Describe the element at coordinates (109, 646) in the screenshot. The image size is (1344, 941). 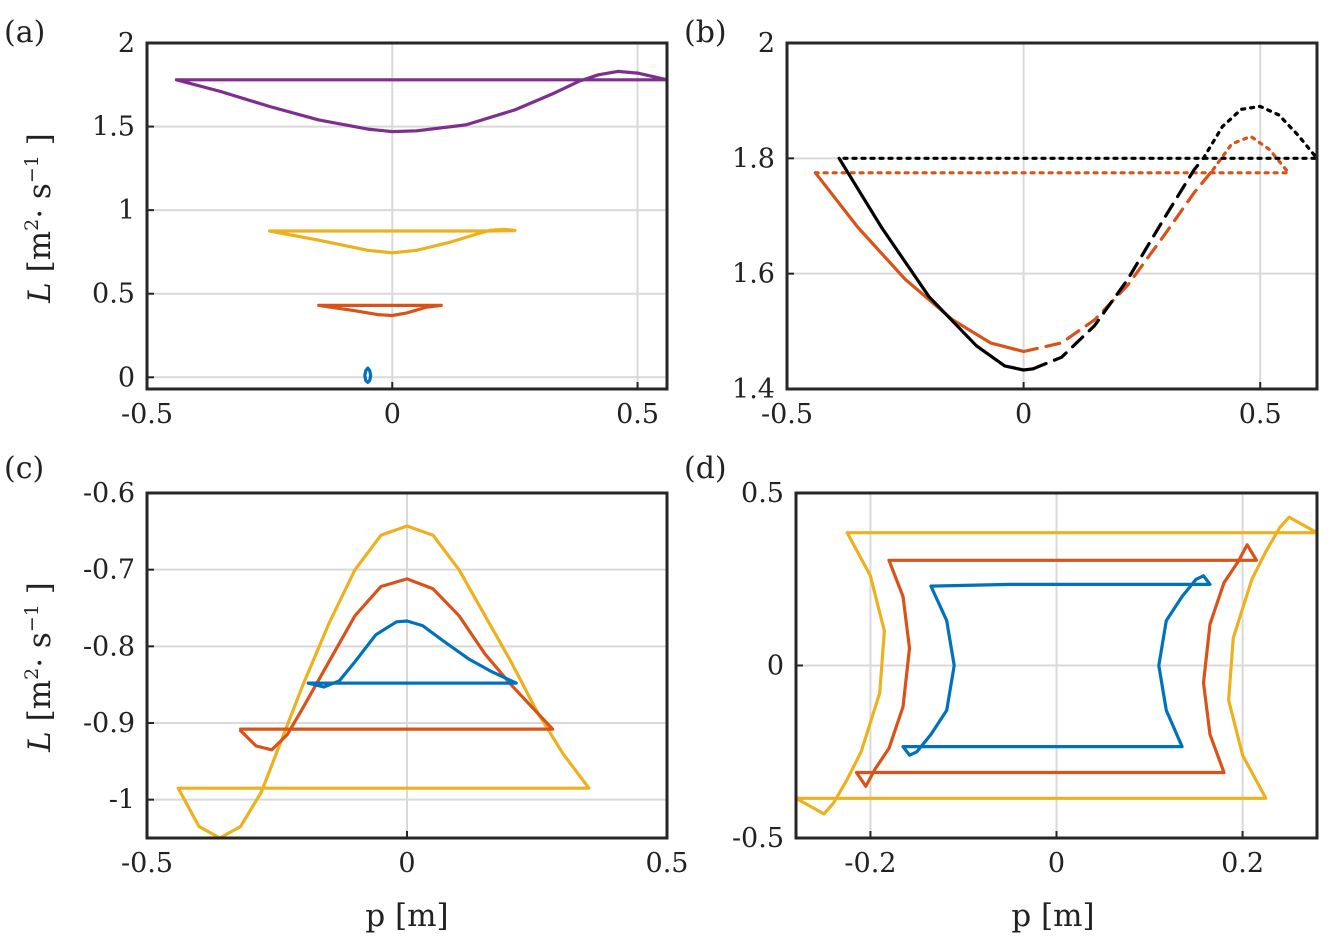
I see `y-tick-label: -0.8` at that location.